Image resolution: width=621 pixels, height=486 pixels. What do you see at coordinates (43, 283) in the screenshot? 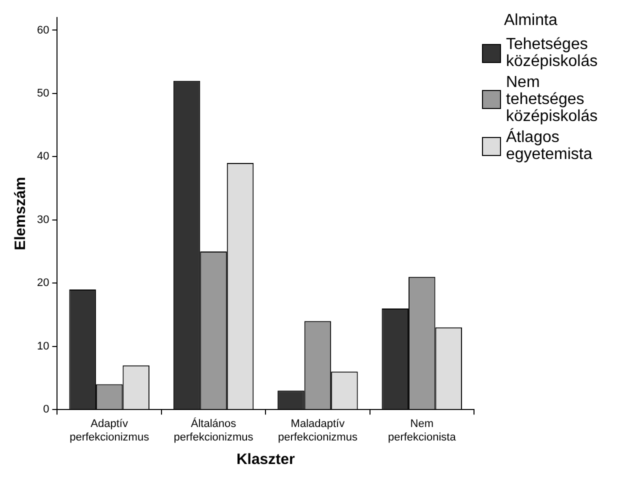
I see `y-tick-label: 20` at bounding box center [43, 283].